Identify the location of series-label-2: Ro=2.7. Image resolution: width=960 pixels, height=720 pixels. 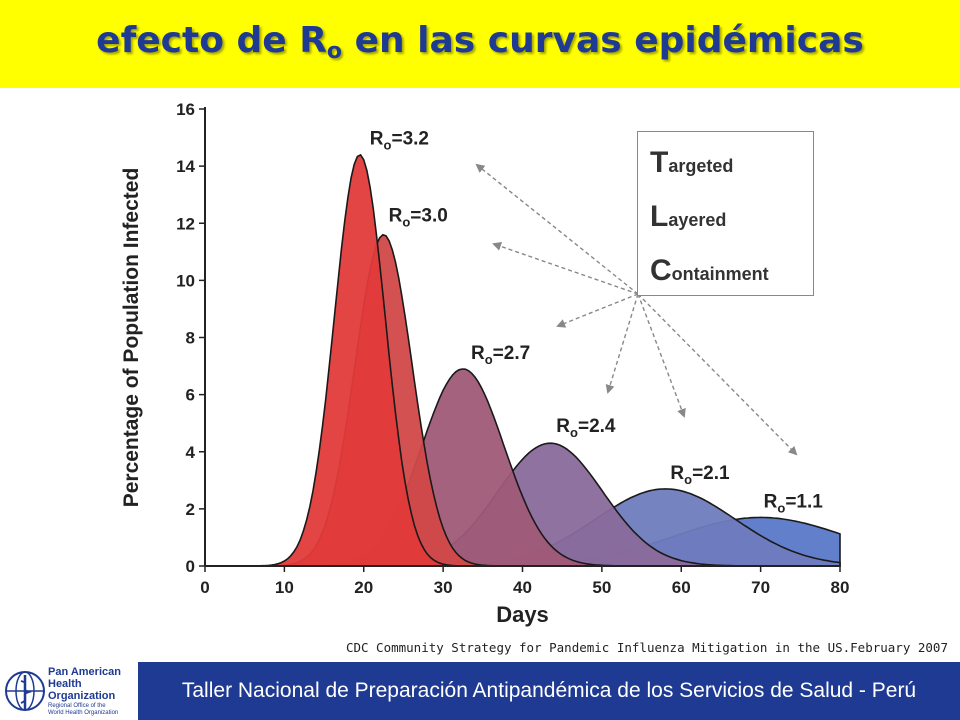
(500, 355).